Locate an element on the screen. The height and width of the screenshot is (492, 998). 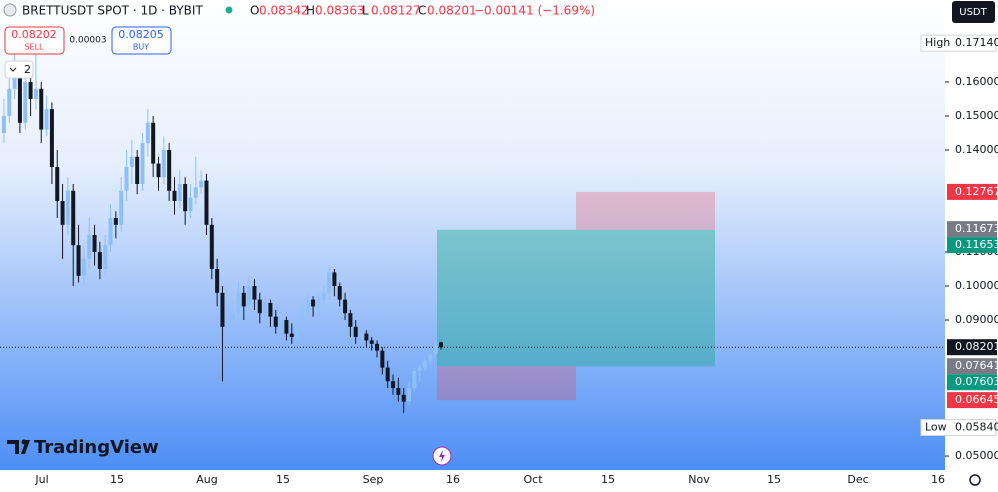
layout-toggle-count: 2 is located at coordinates (27, 69).